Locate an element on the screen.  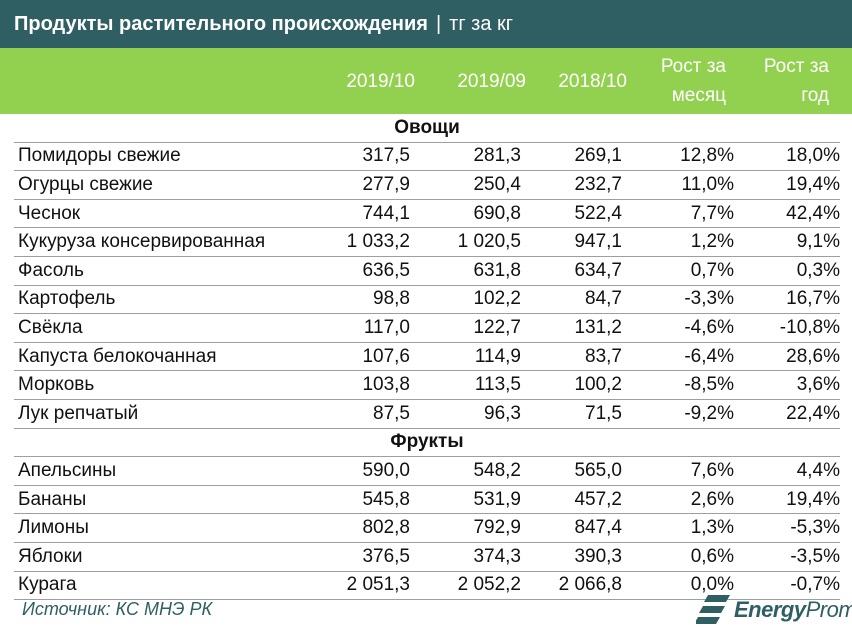
table-cell: 2 052,2 is located at coordinates (465, 586).